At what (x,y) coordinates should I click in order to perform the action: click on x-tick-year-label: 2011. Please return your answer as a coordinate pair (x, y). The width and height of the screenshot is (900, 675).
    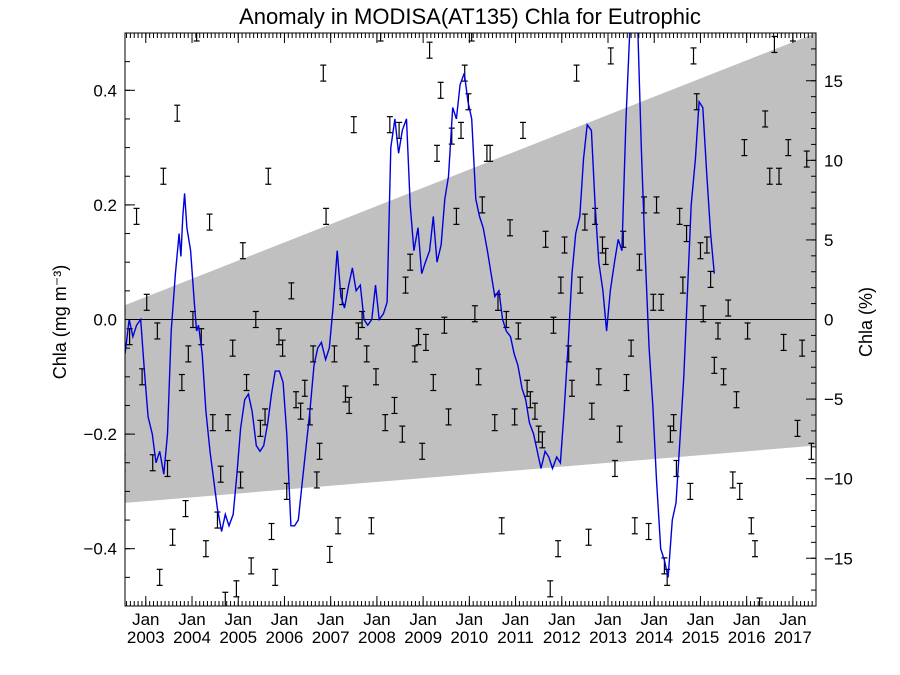
    Looking at the image, I should click on (515, 637).